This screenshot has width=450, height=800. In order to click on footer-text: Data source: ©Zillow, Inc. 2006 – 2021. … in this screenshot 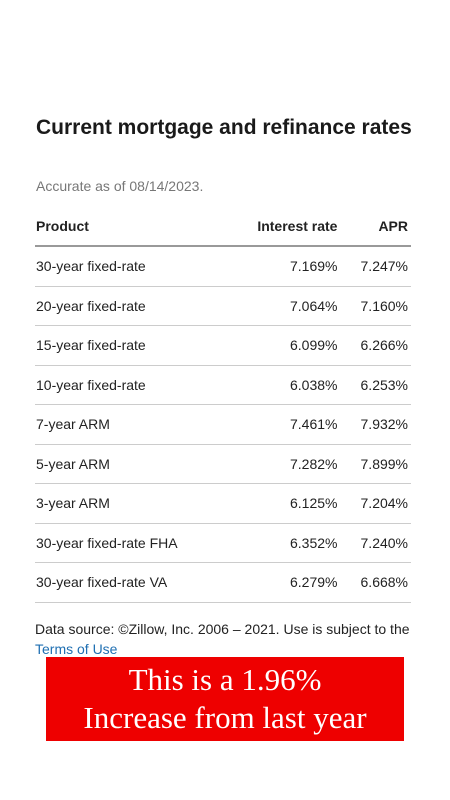, I will do `click(222, 629)`.